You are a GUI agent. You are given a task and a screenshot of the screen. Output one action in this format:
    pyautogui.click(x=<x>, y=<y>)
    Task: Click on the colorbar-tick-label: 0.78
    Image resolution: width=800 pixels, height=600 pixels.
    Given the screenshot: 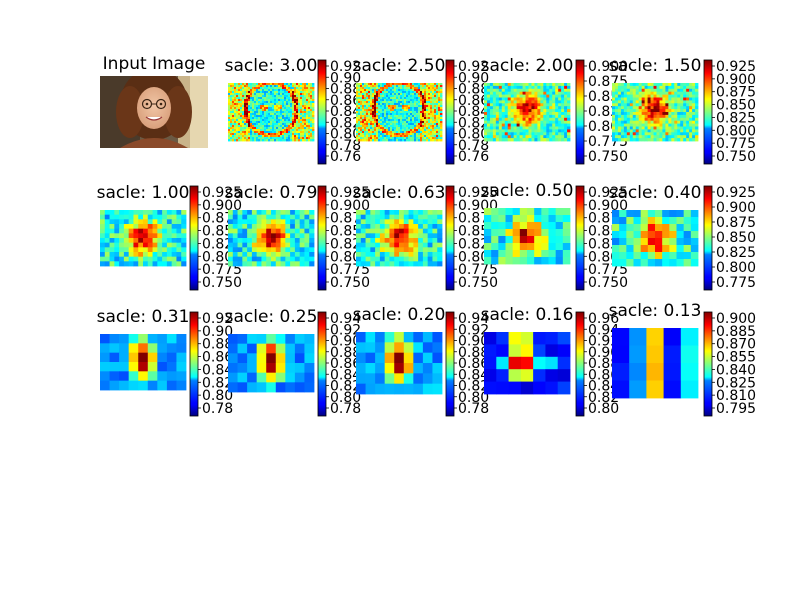 What is the action you would take?
    pyautogui.click(x=473, y=409)
    